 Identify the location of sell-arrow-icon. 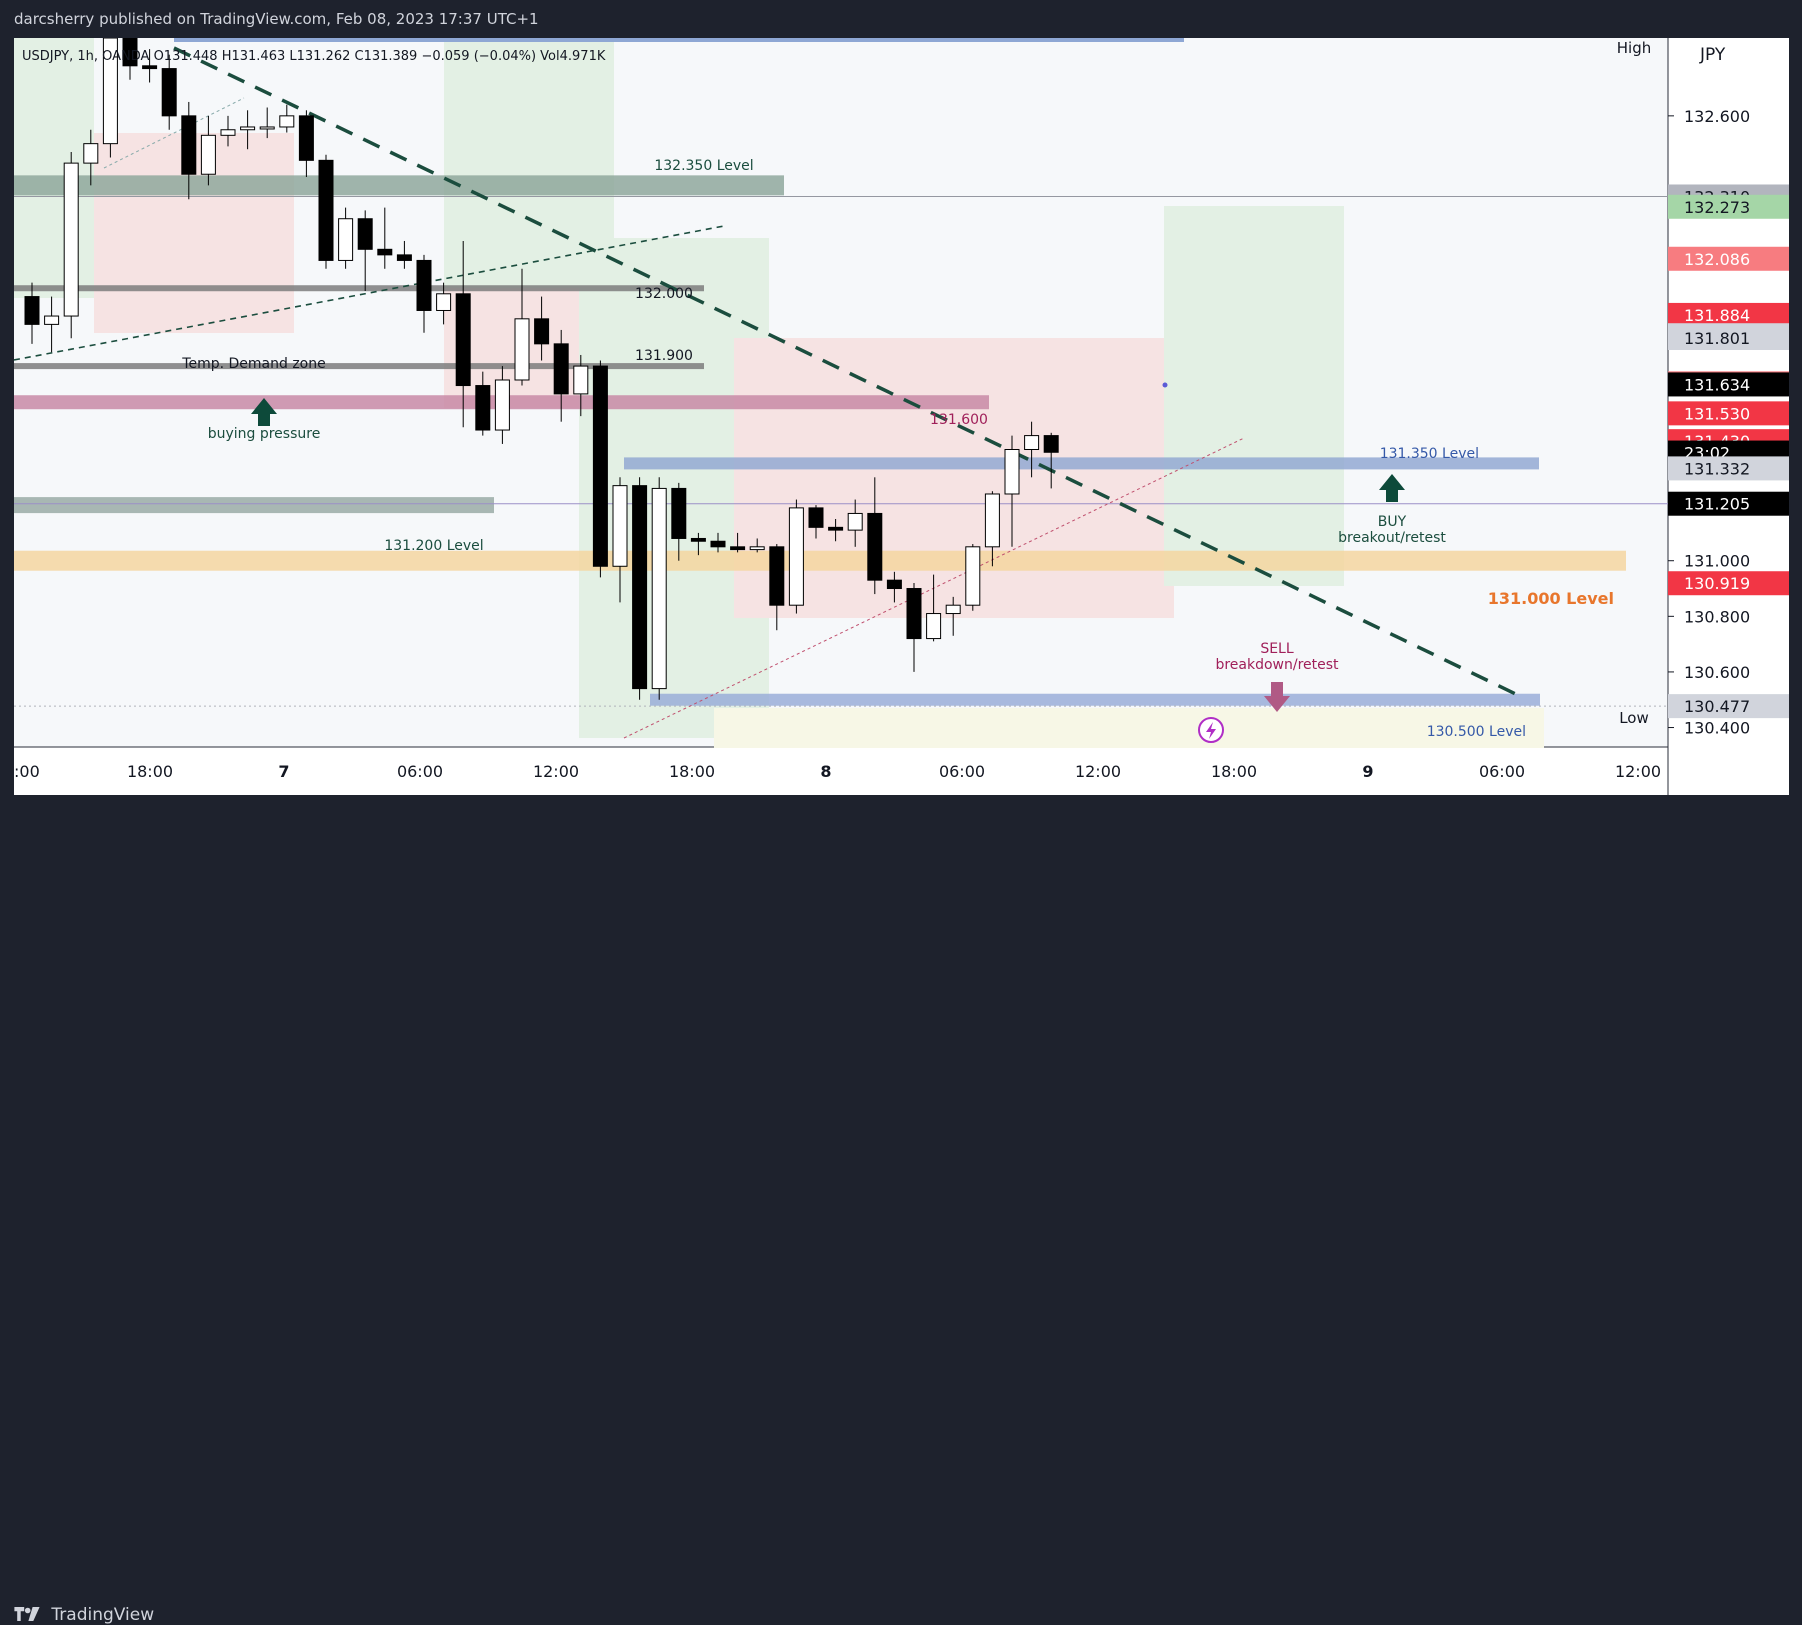
(1277, 697).